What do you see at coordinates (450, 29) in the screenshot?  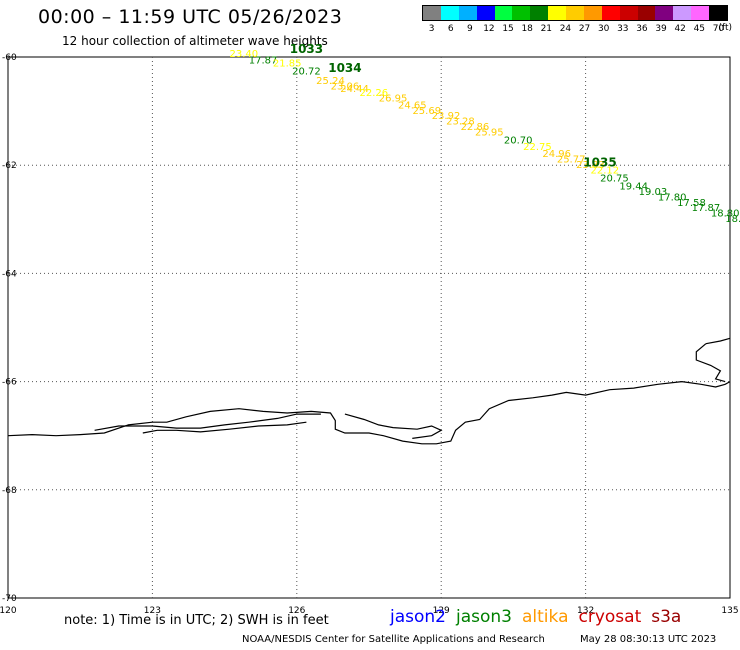 I see `legend-label: 6` at bounding box center [450, 29].